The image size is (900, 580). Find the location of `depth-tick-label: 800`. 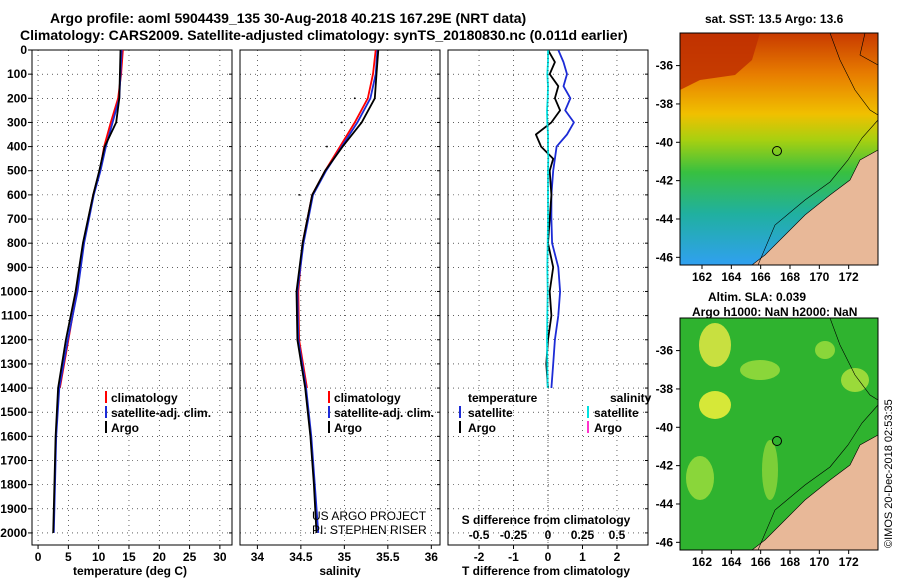

depth-tick-label: 800 is located at coordinates (17, 243).